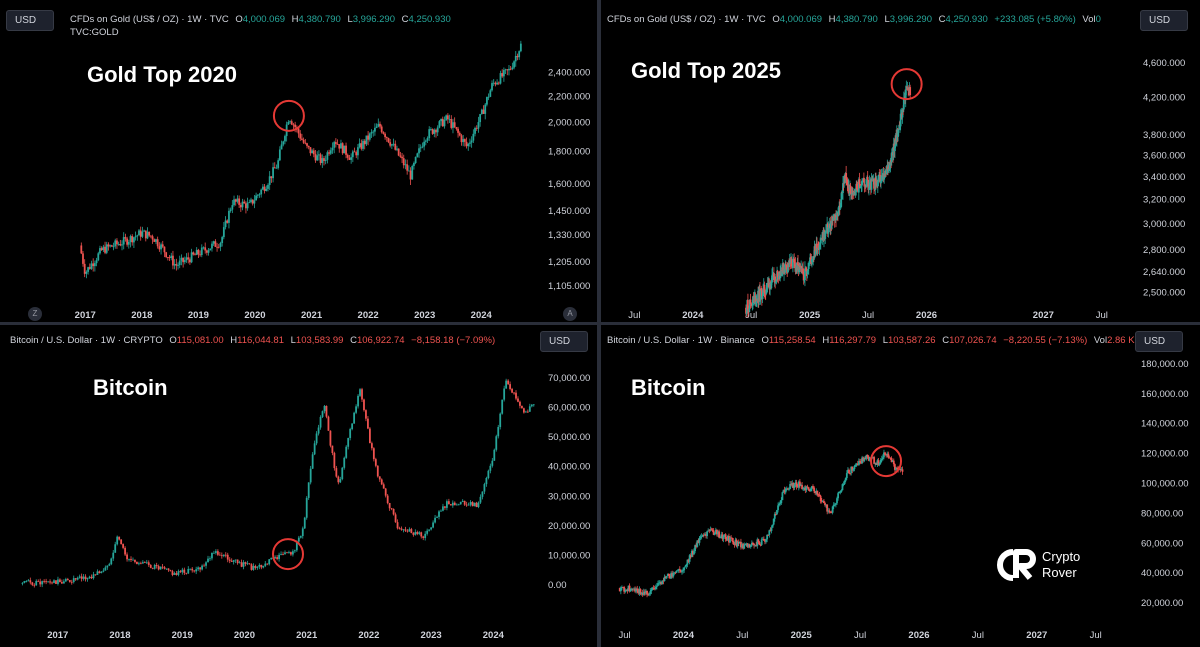 This screenshot has height=647, width=1200. Describe the element at coordinates (600, 323) in the screenshot. I see `panel-divider-horizontal` at that location.